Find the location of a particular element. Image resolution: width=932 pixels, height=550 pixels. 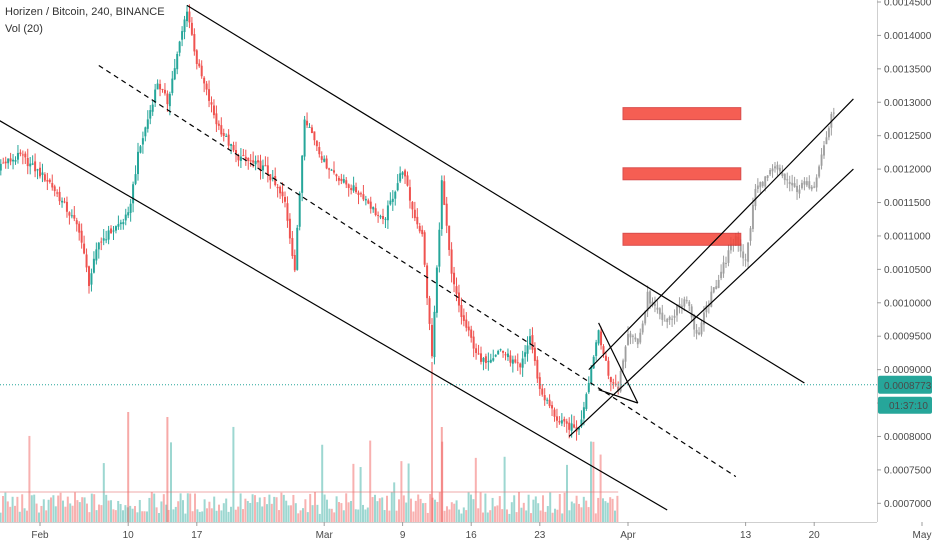

current-price-badge: 0.0008773 is located at coordinates (905, 384).